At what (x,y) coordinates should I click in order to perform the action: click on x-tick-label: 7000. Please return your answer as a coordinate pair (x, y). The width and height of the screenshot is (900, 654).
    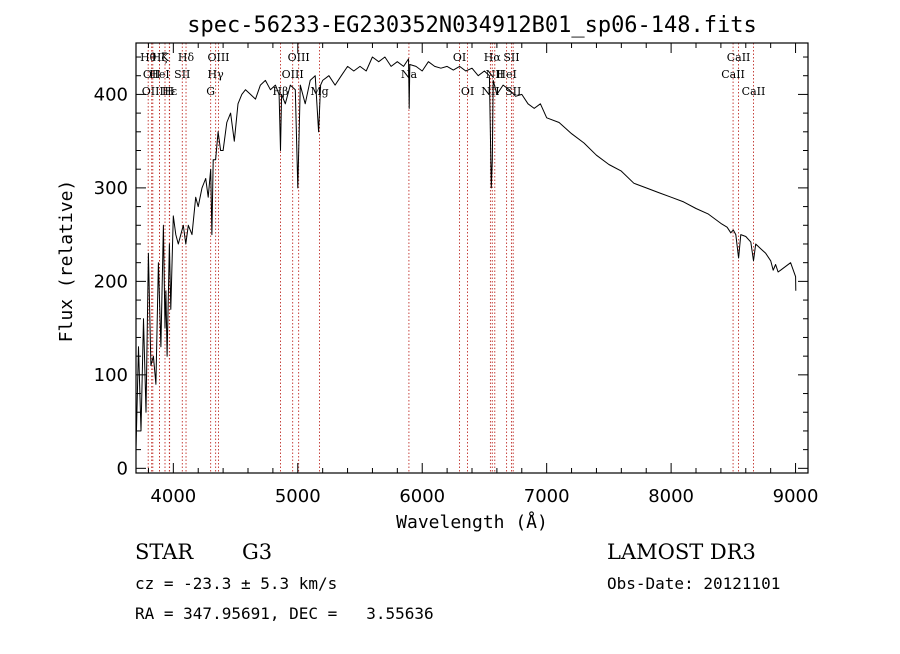
    Looking at the image, I should click on (547, 496).